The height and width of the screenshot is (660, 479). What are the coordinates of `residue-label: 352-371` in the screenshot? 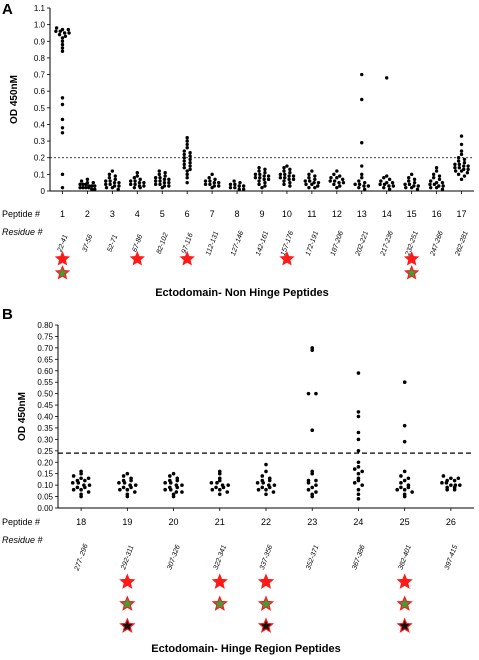 It's located at (312, 557).